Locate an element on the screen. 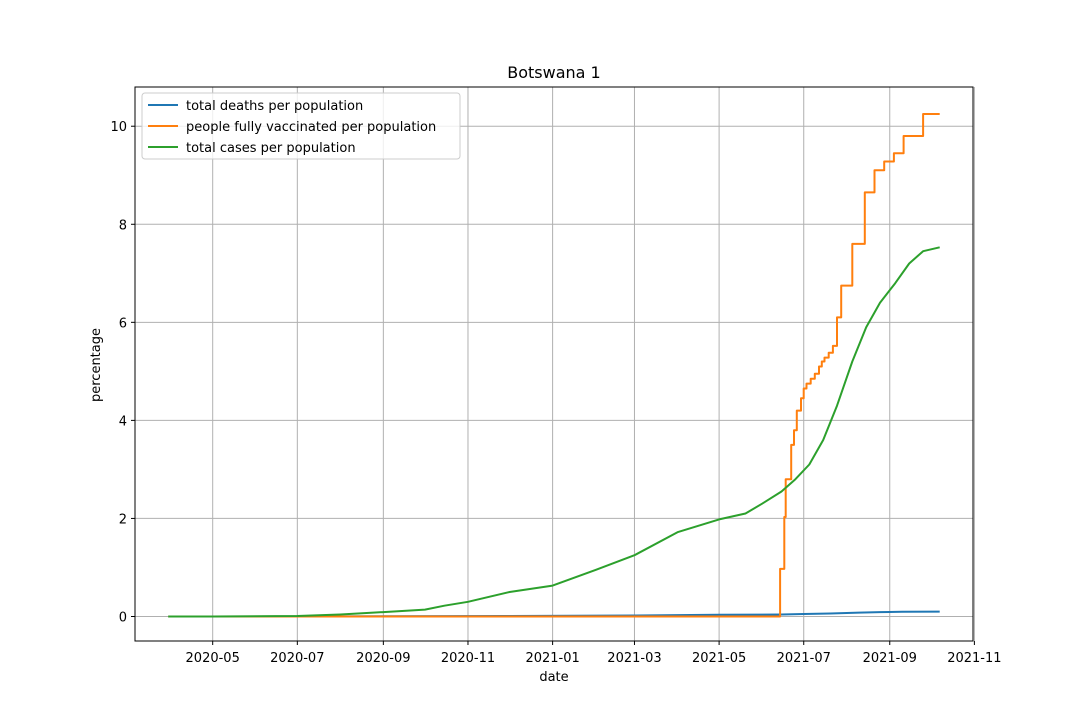 The width and height of the screenshot is (1080, 720). y-tick-label: 4 is located at coordinates (123, 421).